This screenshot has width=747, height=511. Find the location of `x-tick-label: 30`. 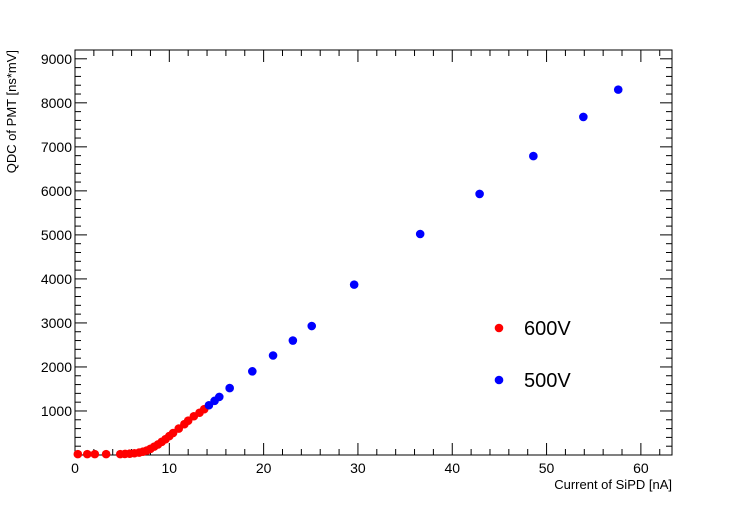

x-tick-label: 30 is located at coordinates (358, 468).